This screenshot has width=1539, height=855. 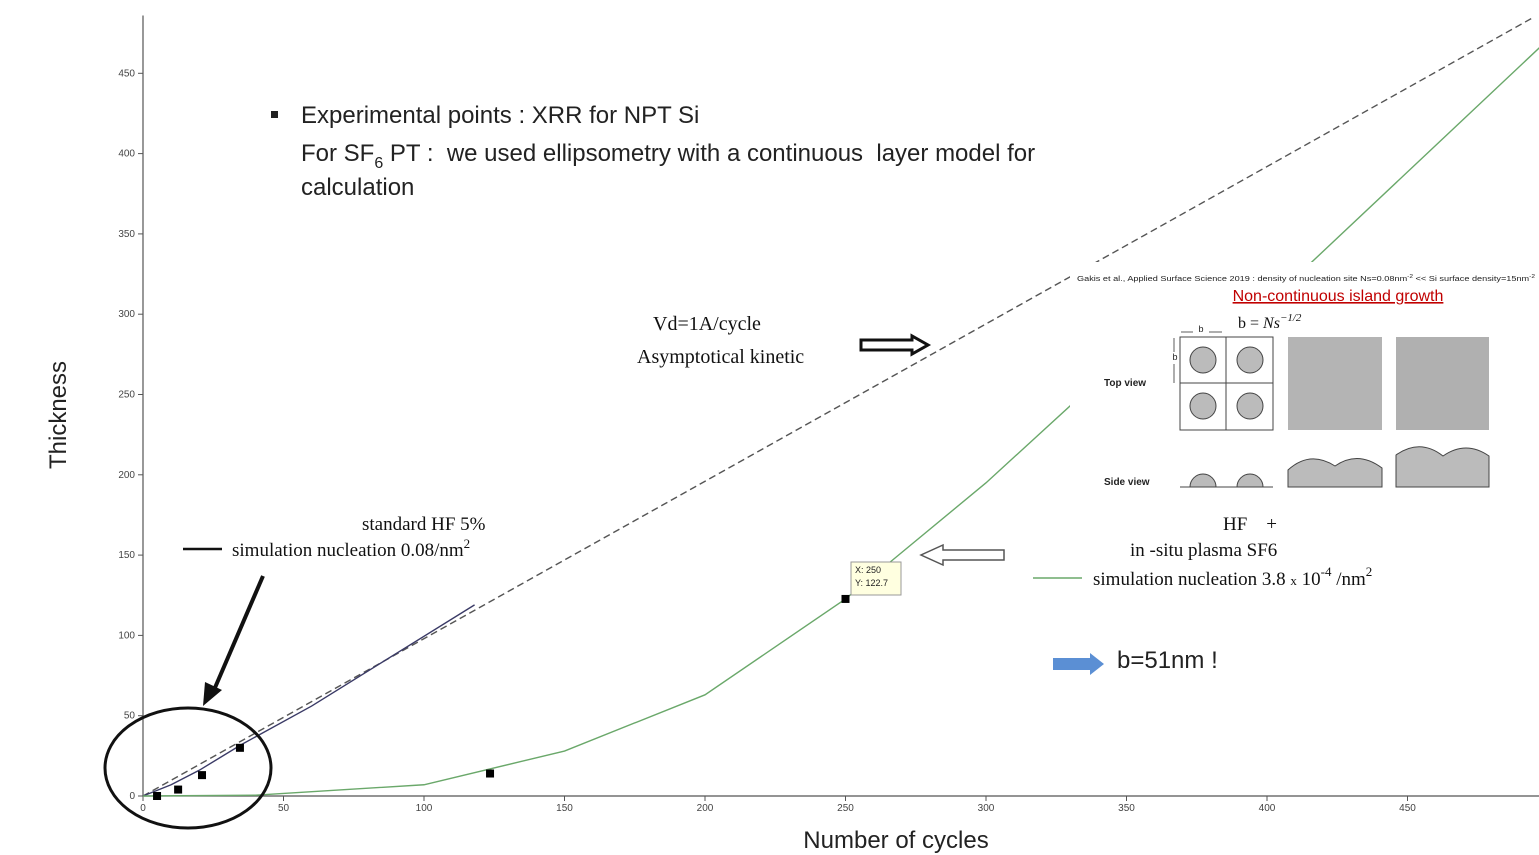 What do you see at coordinates (868, 570) in the screenshot?
I see `datatip-text: X: 250` at bounding box center [868, 570].